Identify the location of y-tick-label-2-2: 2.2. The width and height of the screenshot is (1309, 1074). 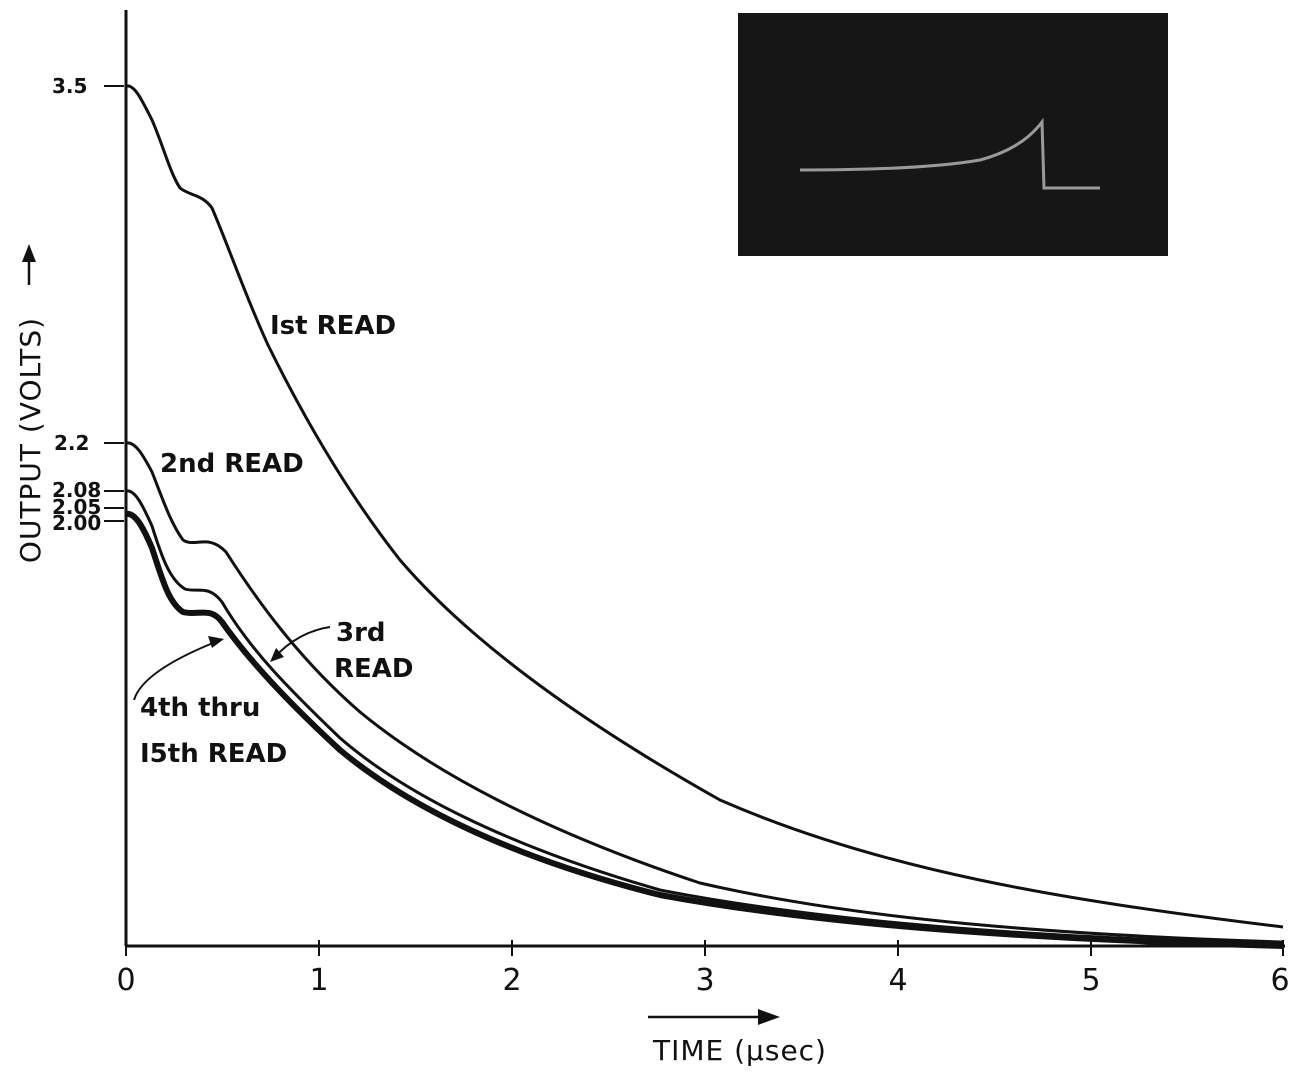
(71, 443).